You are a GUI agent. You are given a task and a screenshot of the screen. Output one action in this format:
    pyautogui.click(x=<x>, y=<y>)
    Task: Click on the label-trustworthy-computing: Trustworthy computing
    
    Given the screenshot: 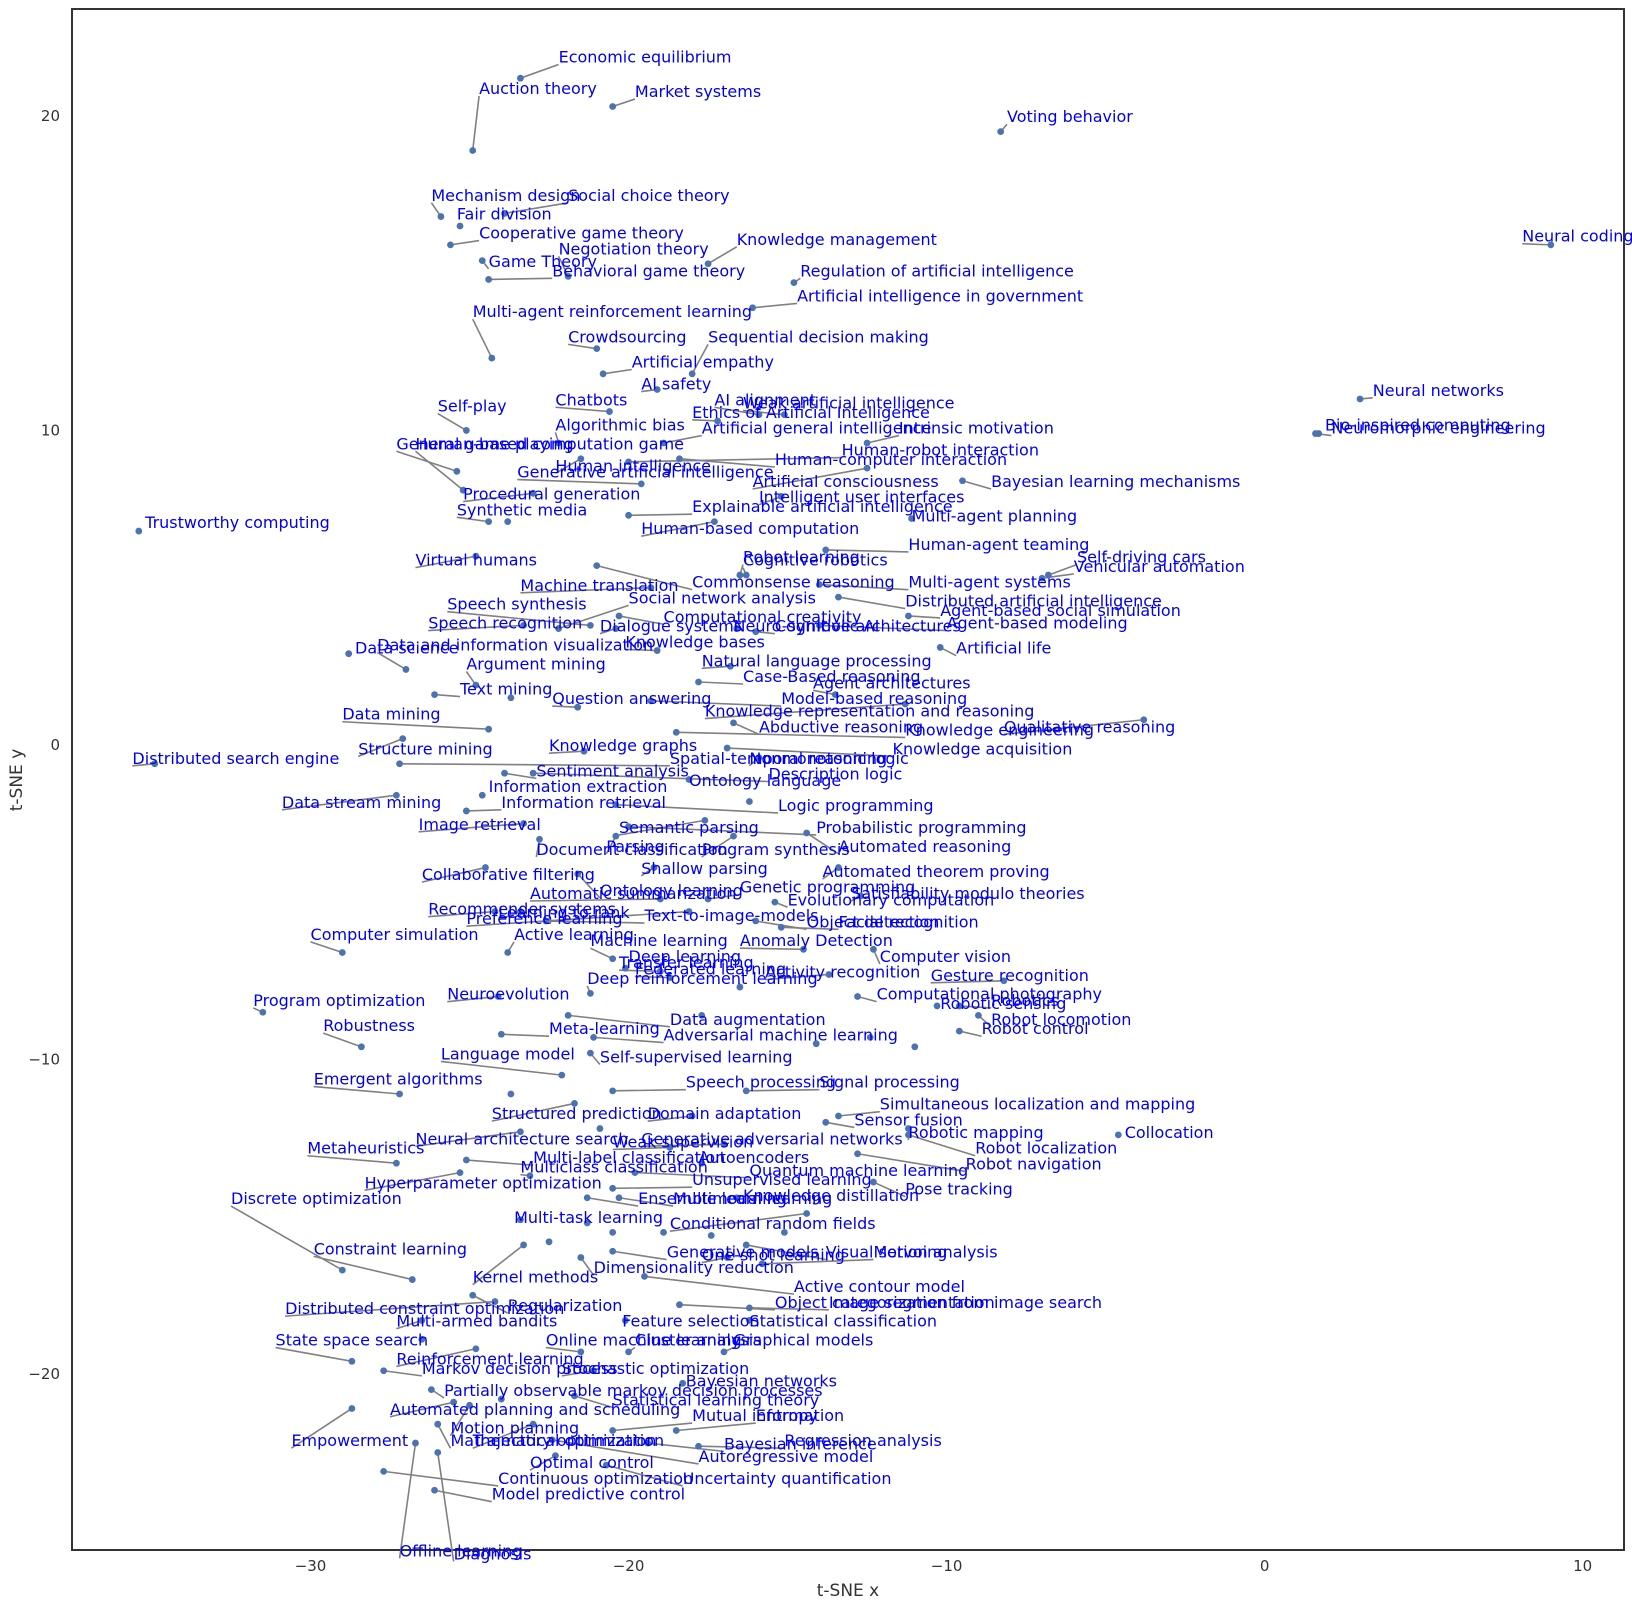 What is the action you would take?
    pyautogui.click(x=237, y=522)
    